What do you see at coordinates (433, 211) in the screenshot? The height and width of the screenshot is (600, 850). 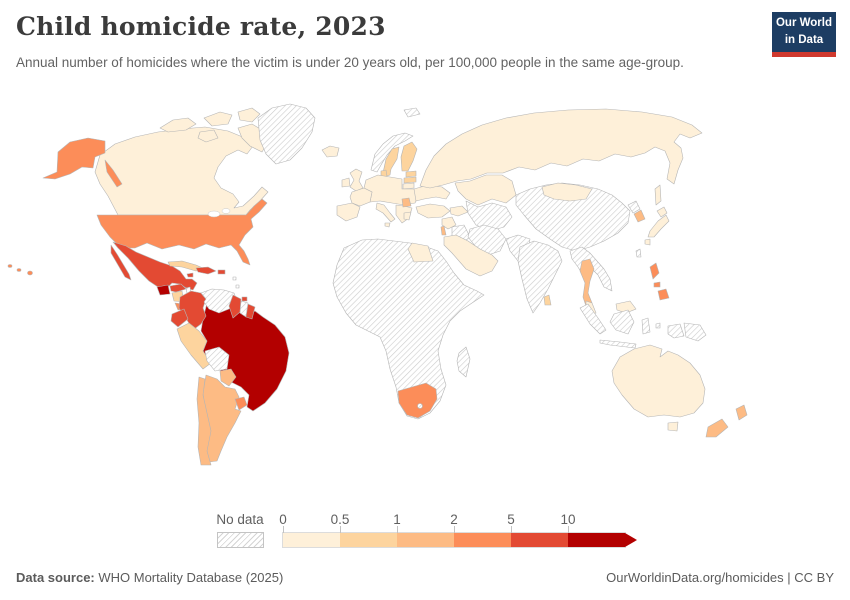 I see `country-turkey` at bounding box center [433, 211].